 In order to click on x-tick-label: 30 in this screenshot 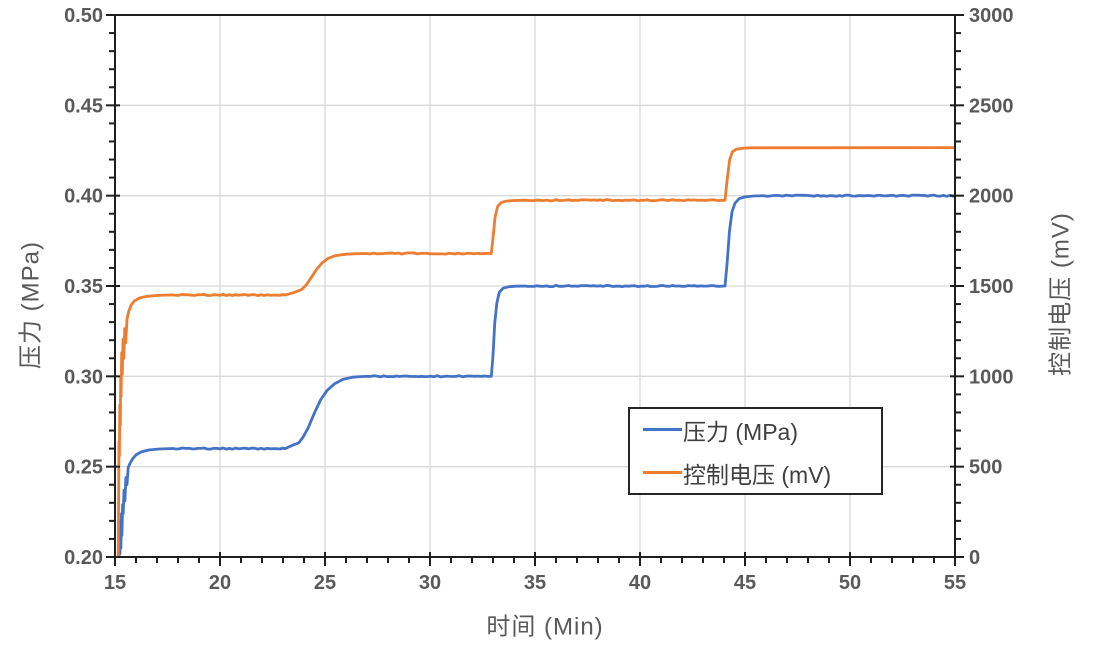, I will do `click(430, 583)`.